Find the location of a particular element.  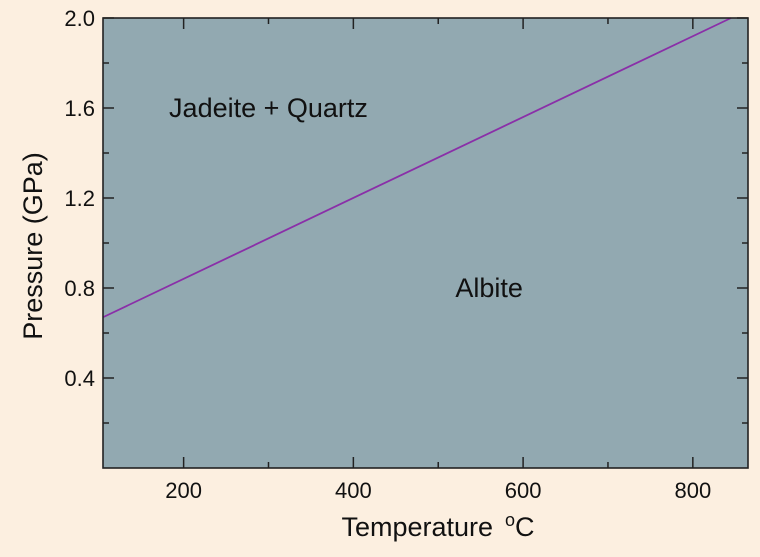

x-axis-title-text: Temperature is located at coordinates (417, 527).